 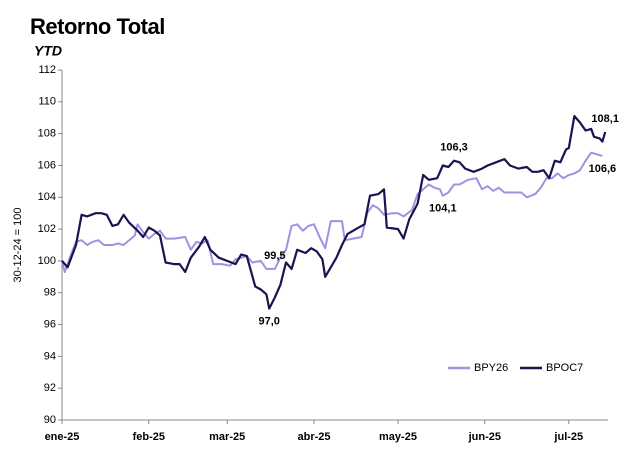 I want to click on y-tick-label: 112, so click(x=47, y=70).